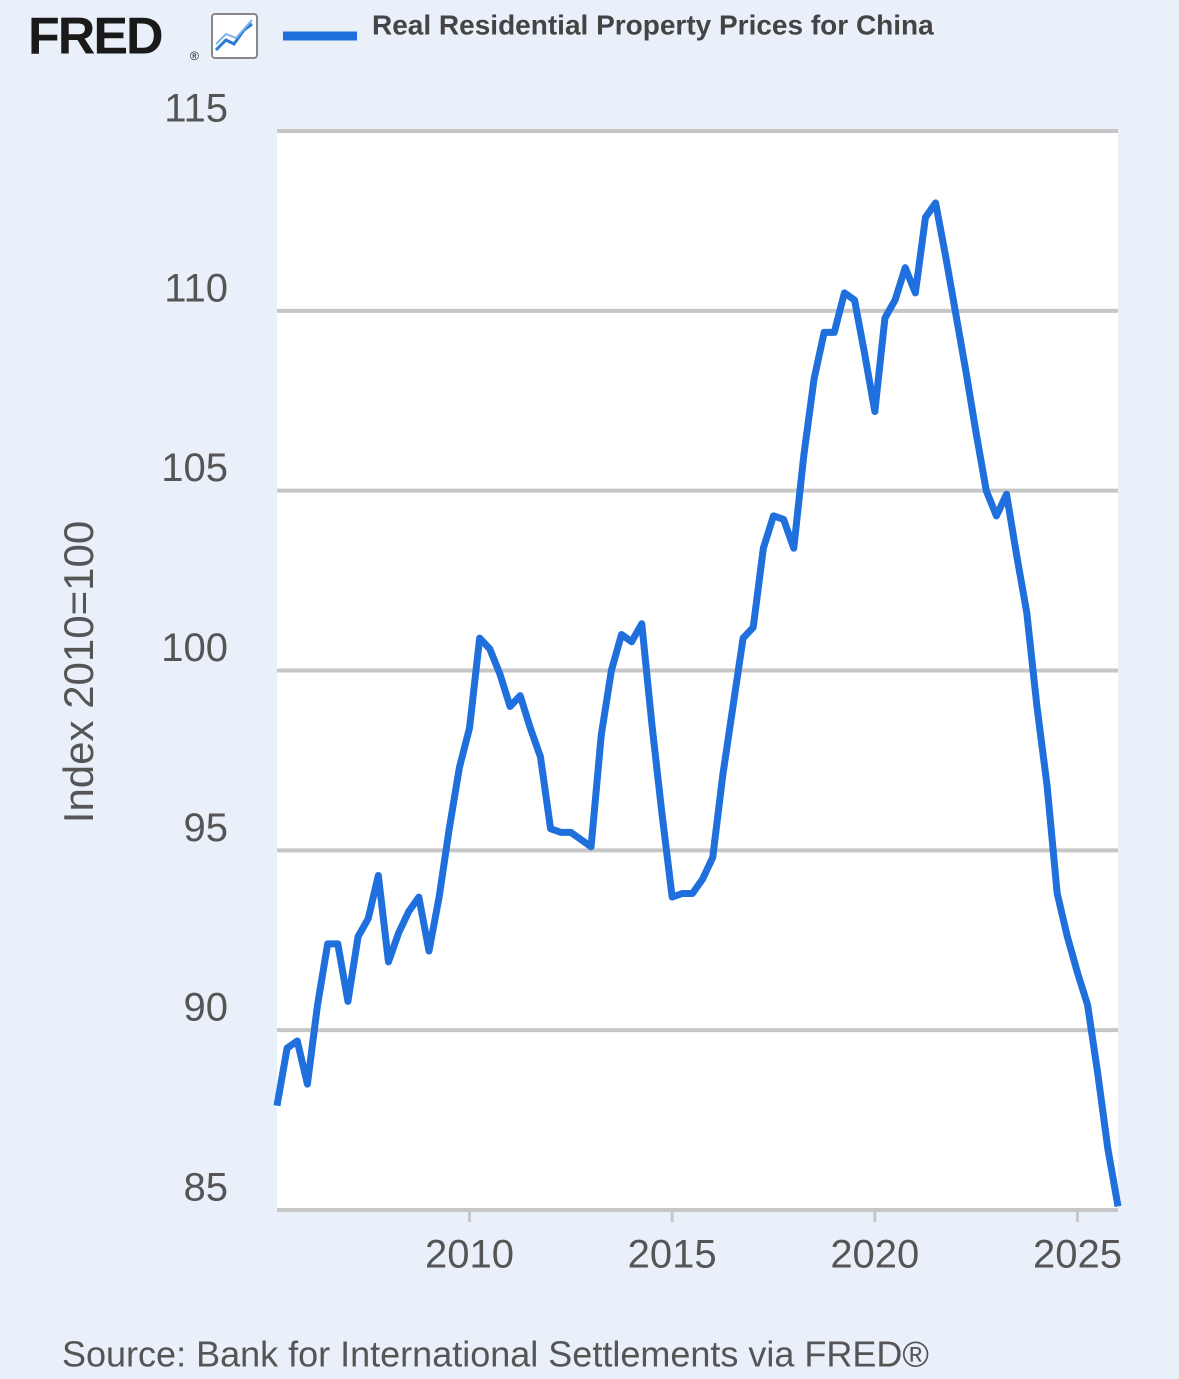 The width and height of the screenshot is (1179, 1379). I want to click on y-tick-label: 115, so click(196, 109).